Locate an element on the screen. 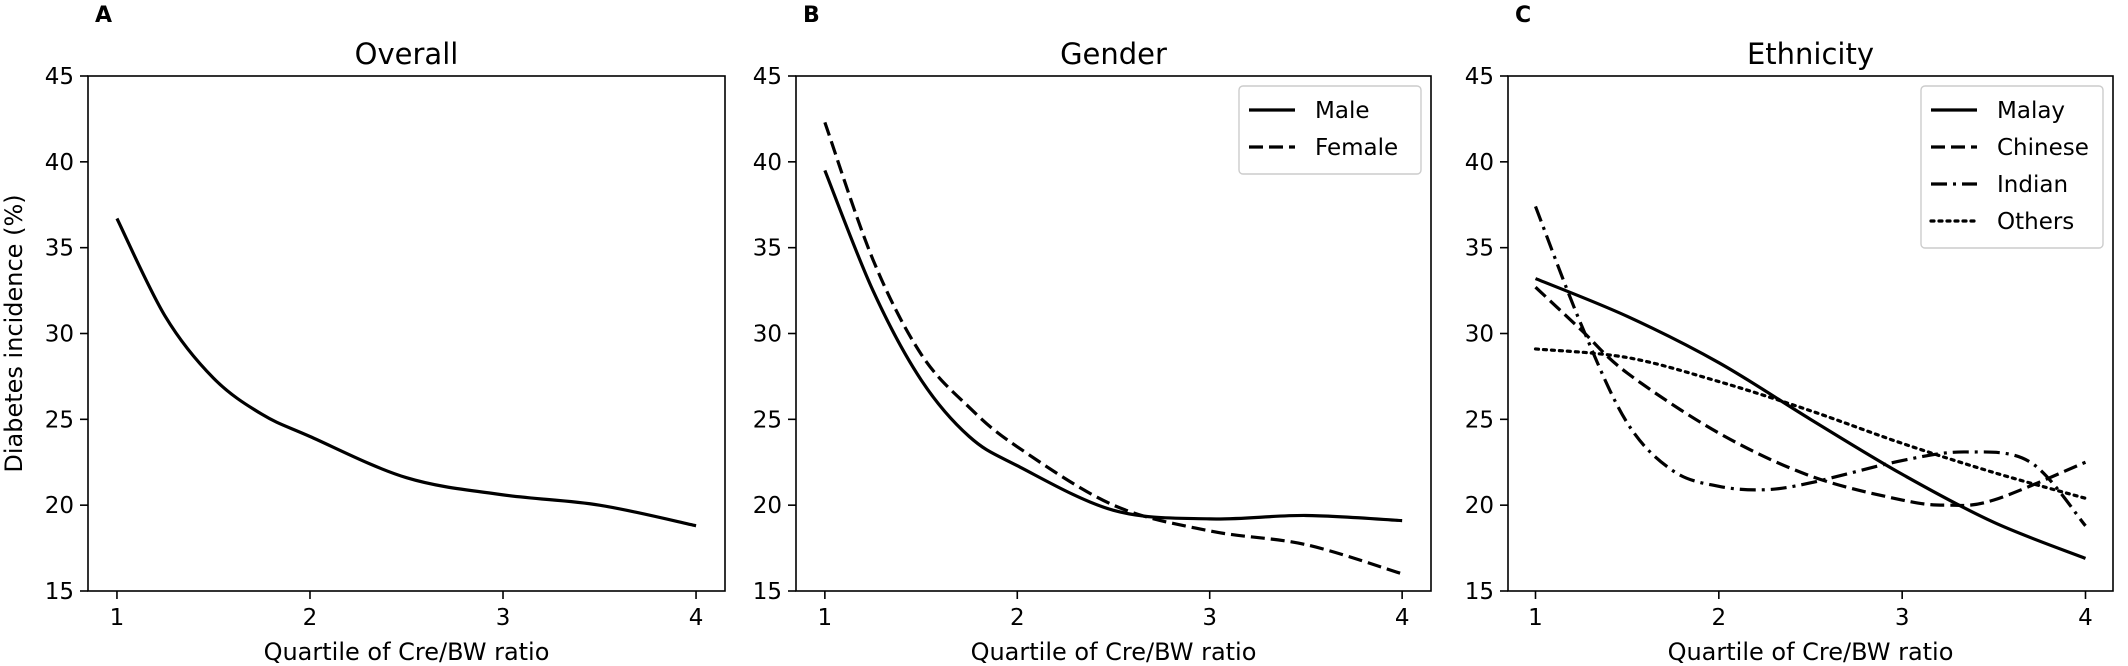 This screenshot has height=666, width=2128. legend: Male Female is located at coordinates (1330, 130).